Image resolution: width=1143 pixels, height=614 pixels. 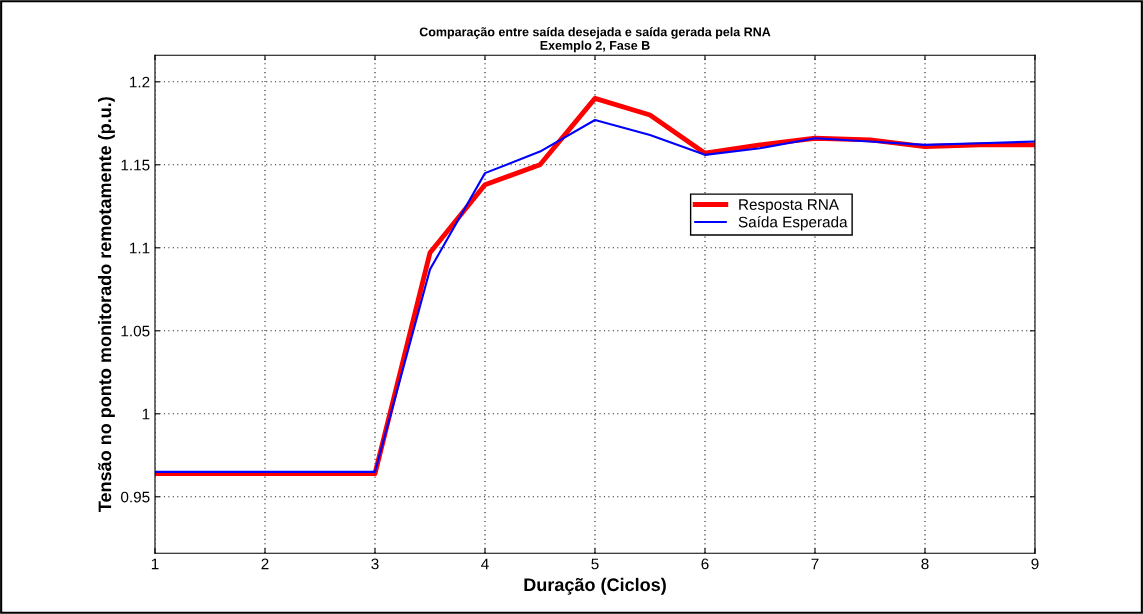 What do you see at coordinates (140, 248) in the screenshot?
I see `y-tick-label: 1.1` at bounding box center [140, 248].